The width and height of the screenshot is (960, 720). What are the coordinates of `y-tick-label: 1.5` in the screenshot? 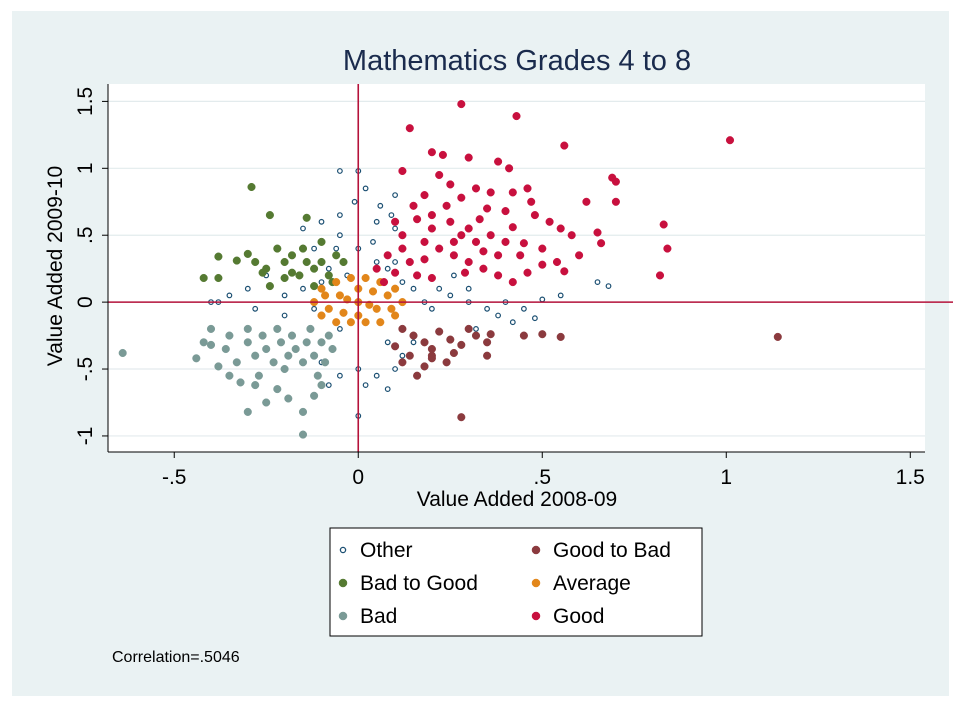 It's located at (85, 101).